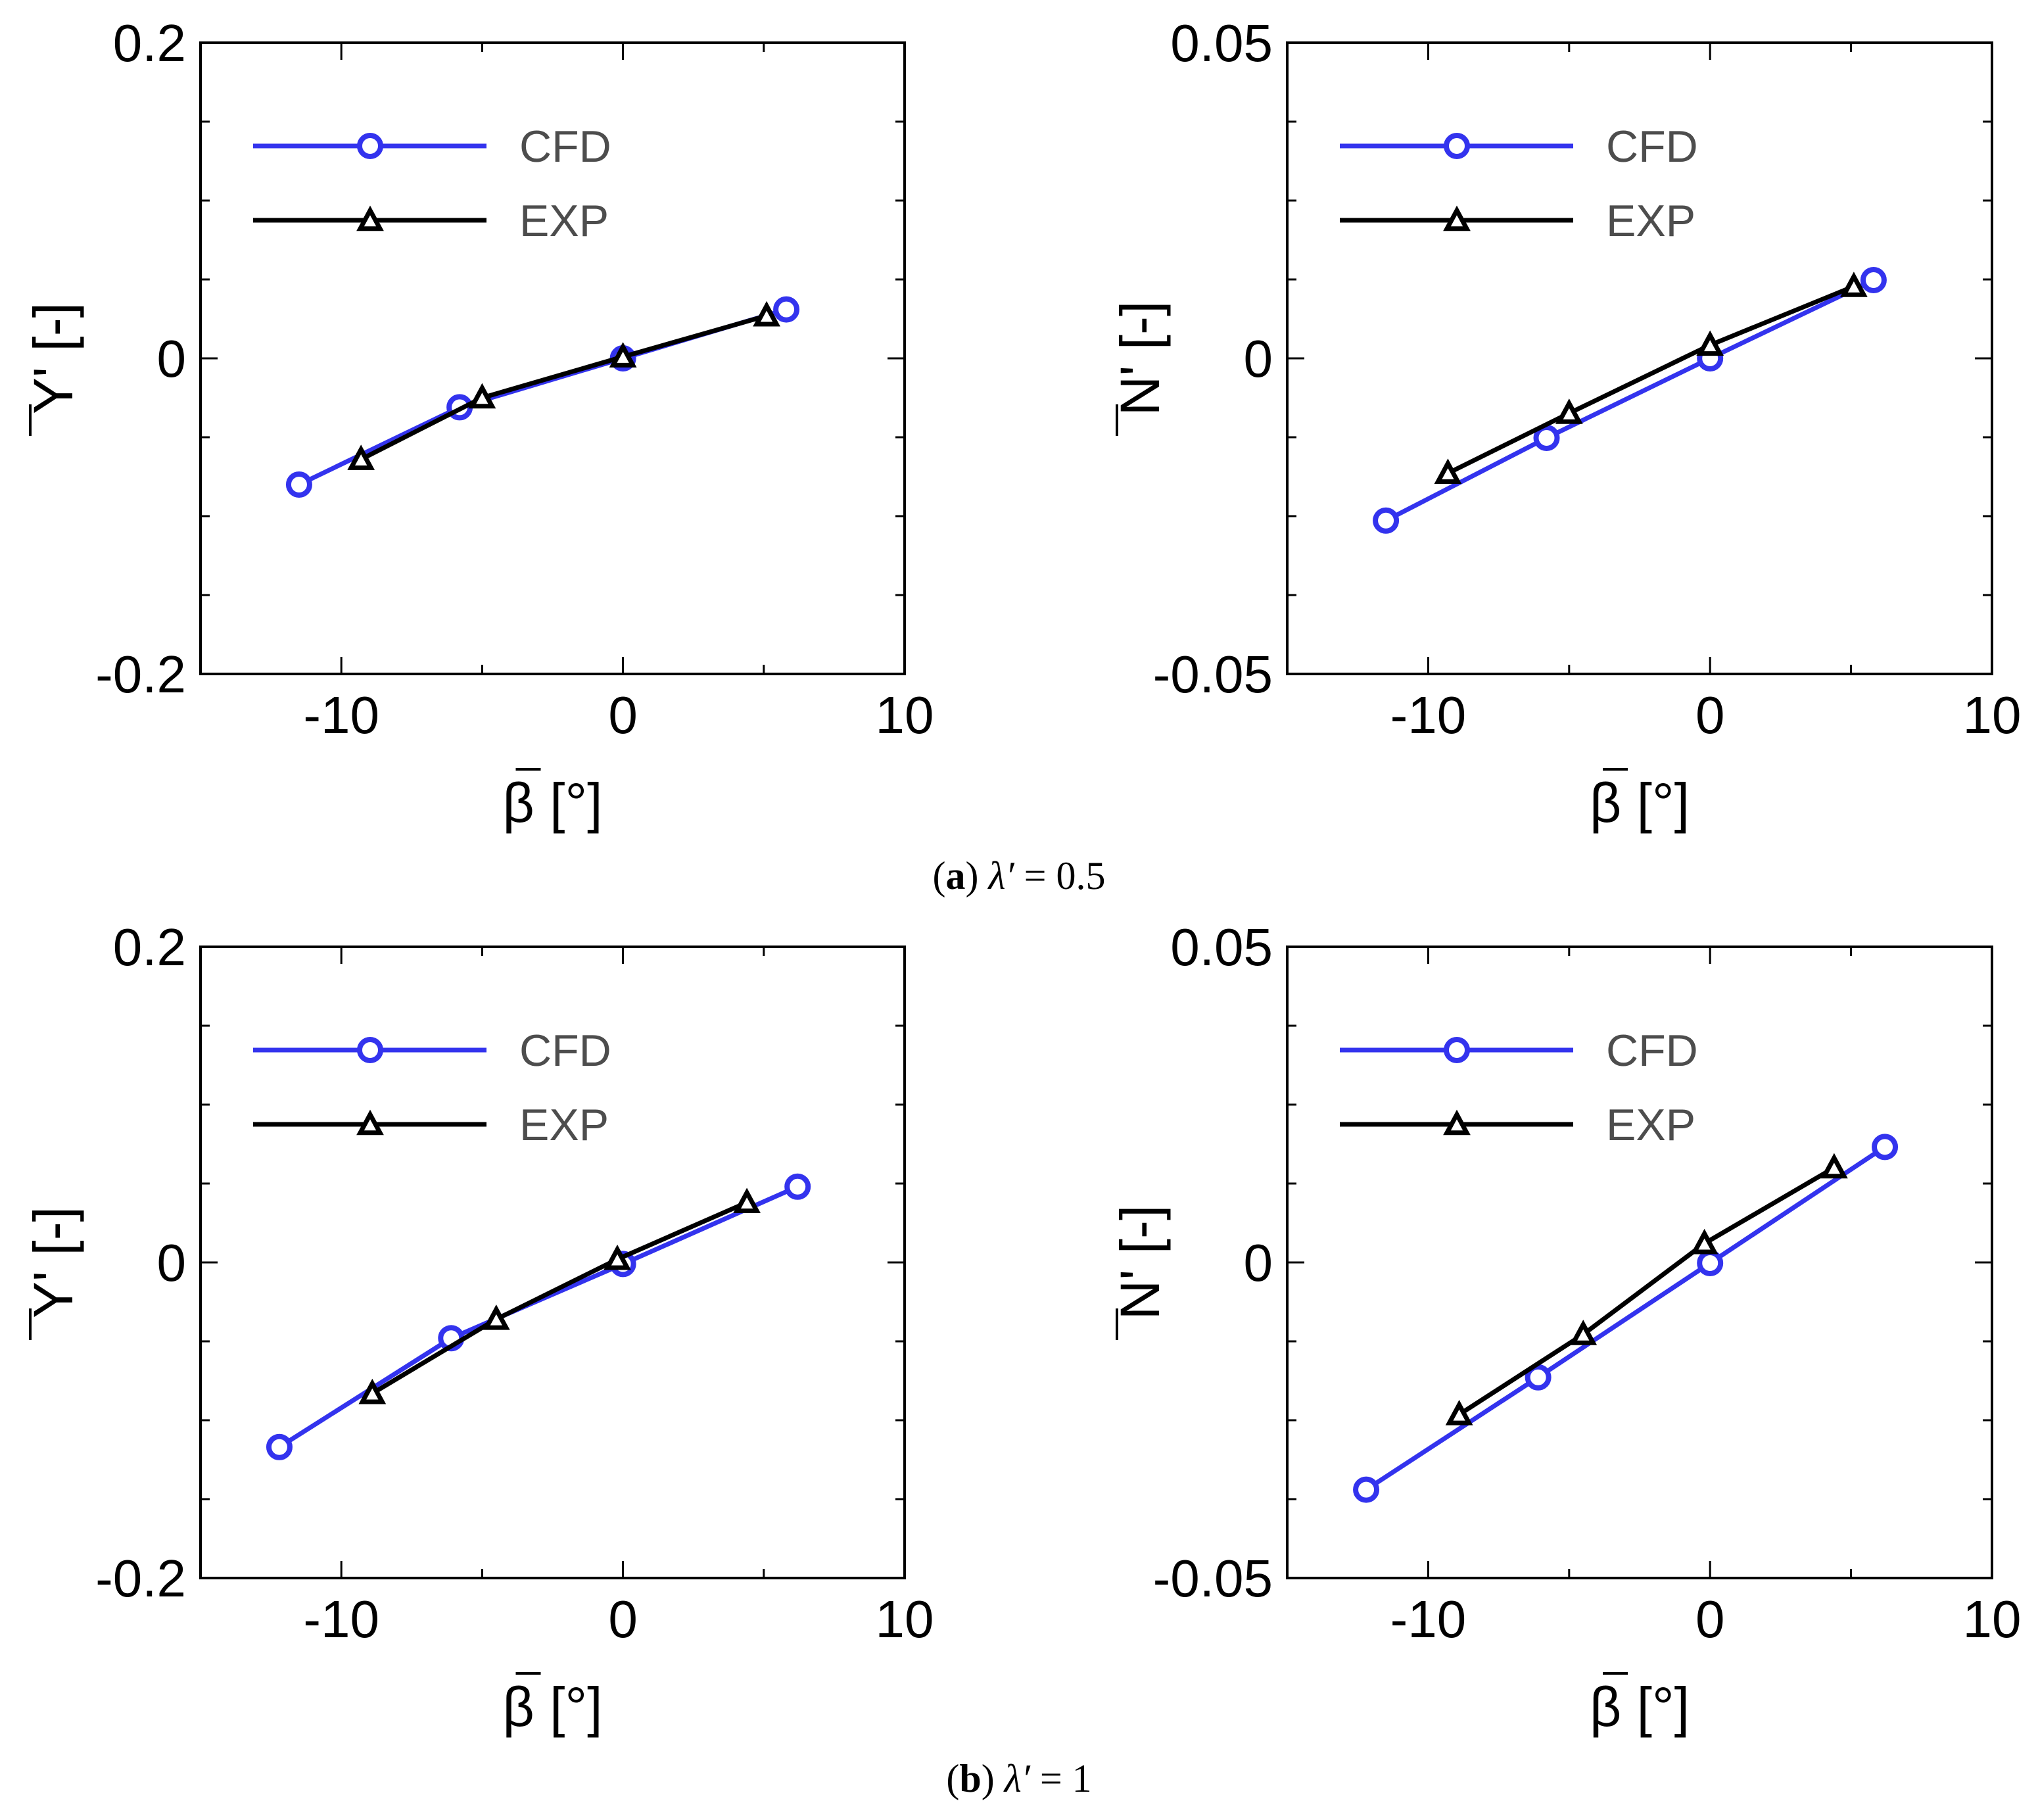 Image resolution: width=2038 pixels, height=1820 pixels. Describe the element at coordinates (1066, 1778) in the screenshot. I see `caption-value: = 1` at that location.